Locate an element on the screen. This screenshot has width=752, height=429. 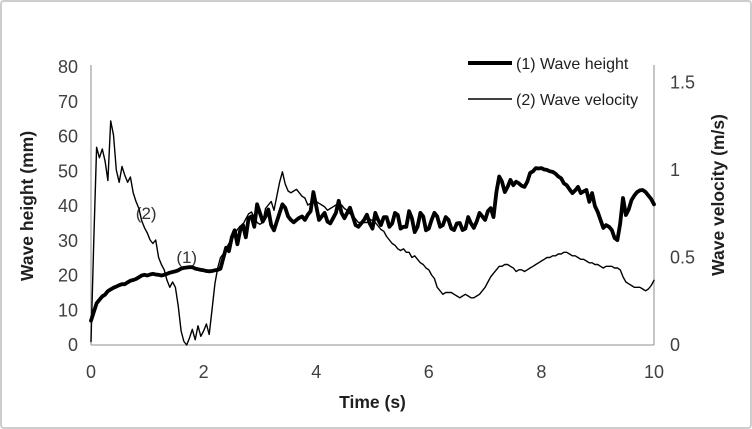
y-axis-left-tick-label: 40 is located at coordinates (68, 206).